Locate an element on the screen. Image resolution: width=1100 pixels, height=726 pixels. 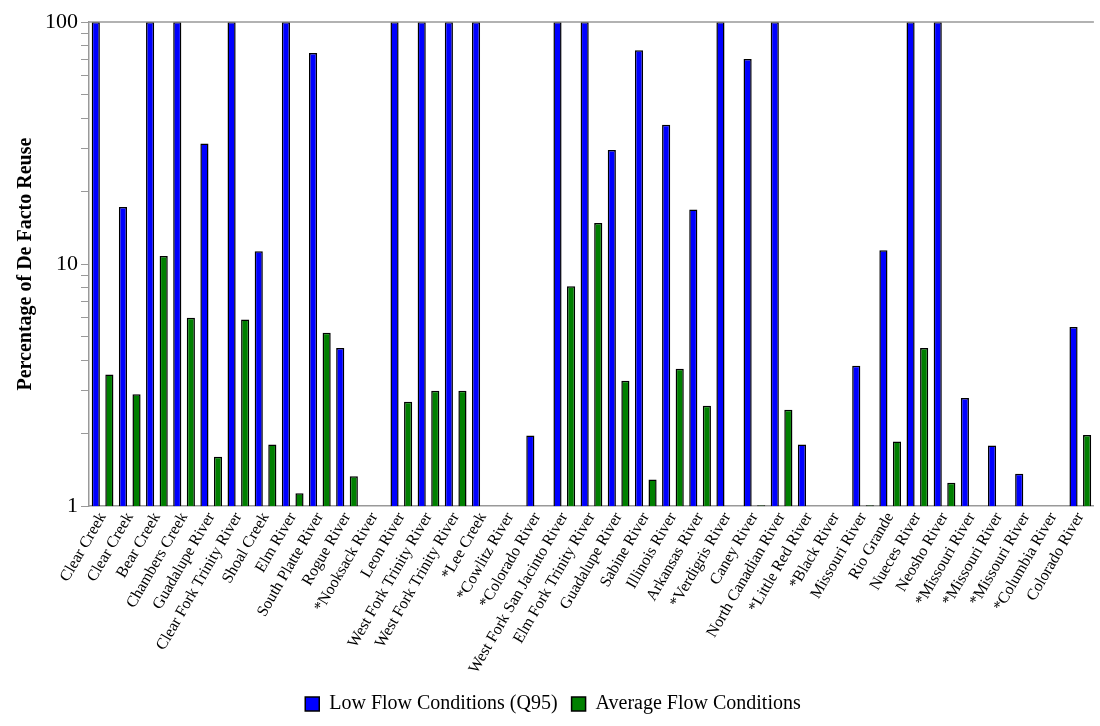
y-tick-label: 10 is located at coordinates (67, 262).